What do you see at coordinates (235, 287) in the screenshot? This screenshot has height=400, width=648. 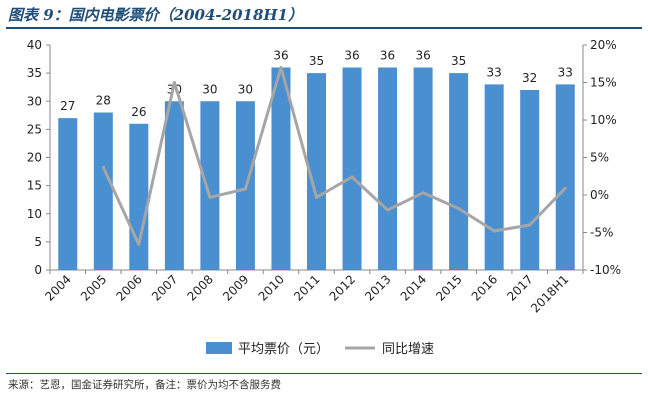 I see `x-tick-label: 2009` at bounding box center [235, 287].